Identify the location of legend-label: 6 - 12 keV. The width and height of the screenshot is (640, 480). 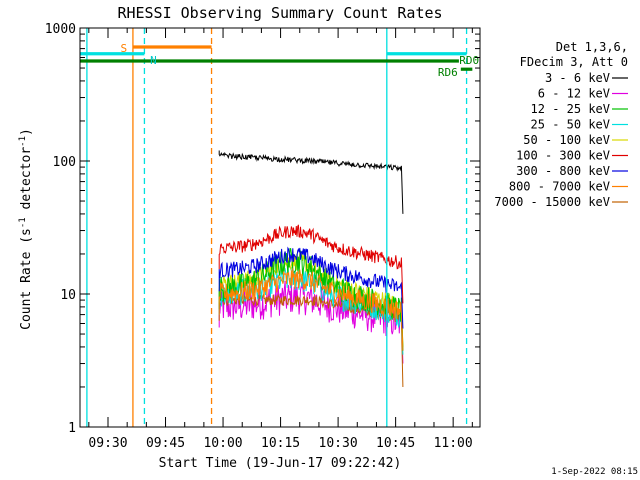
(574, 94).